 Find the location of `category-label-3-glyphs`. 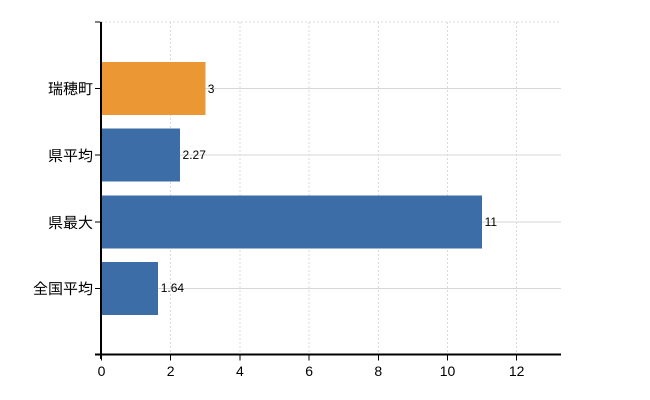

category-label-3-glyphs is located at coordinates (63, 288).